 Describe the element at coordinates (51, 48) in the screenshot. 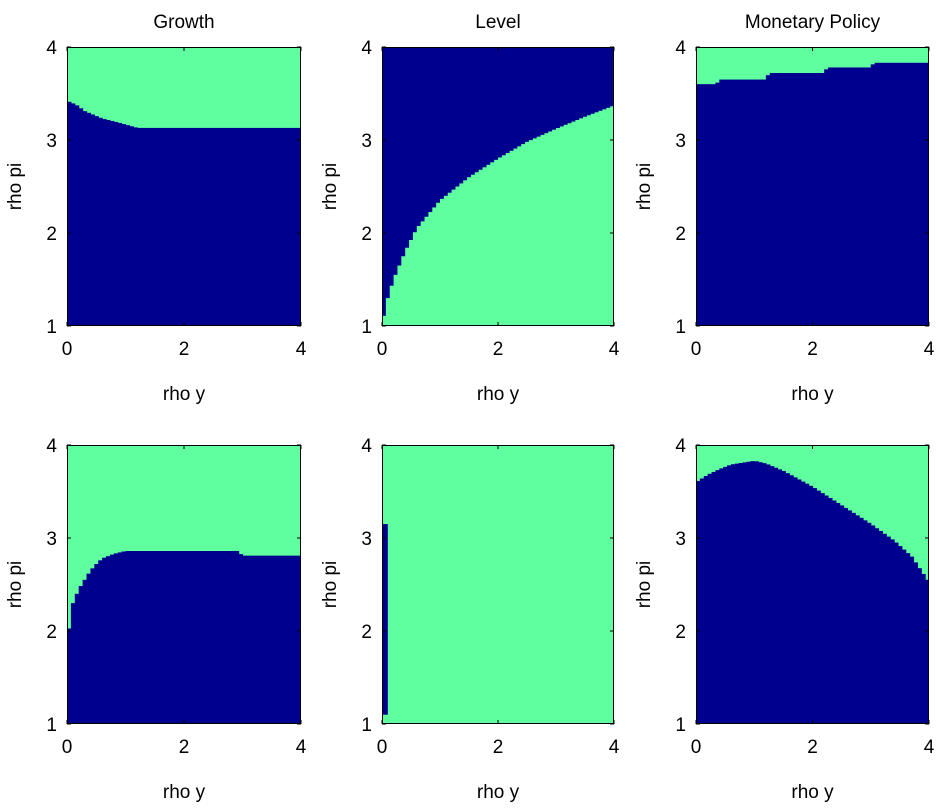

I see `y-tick-label: 4` at that location.